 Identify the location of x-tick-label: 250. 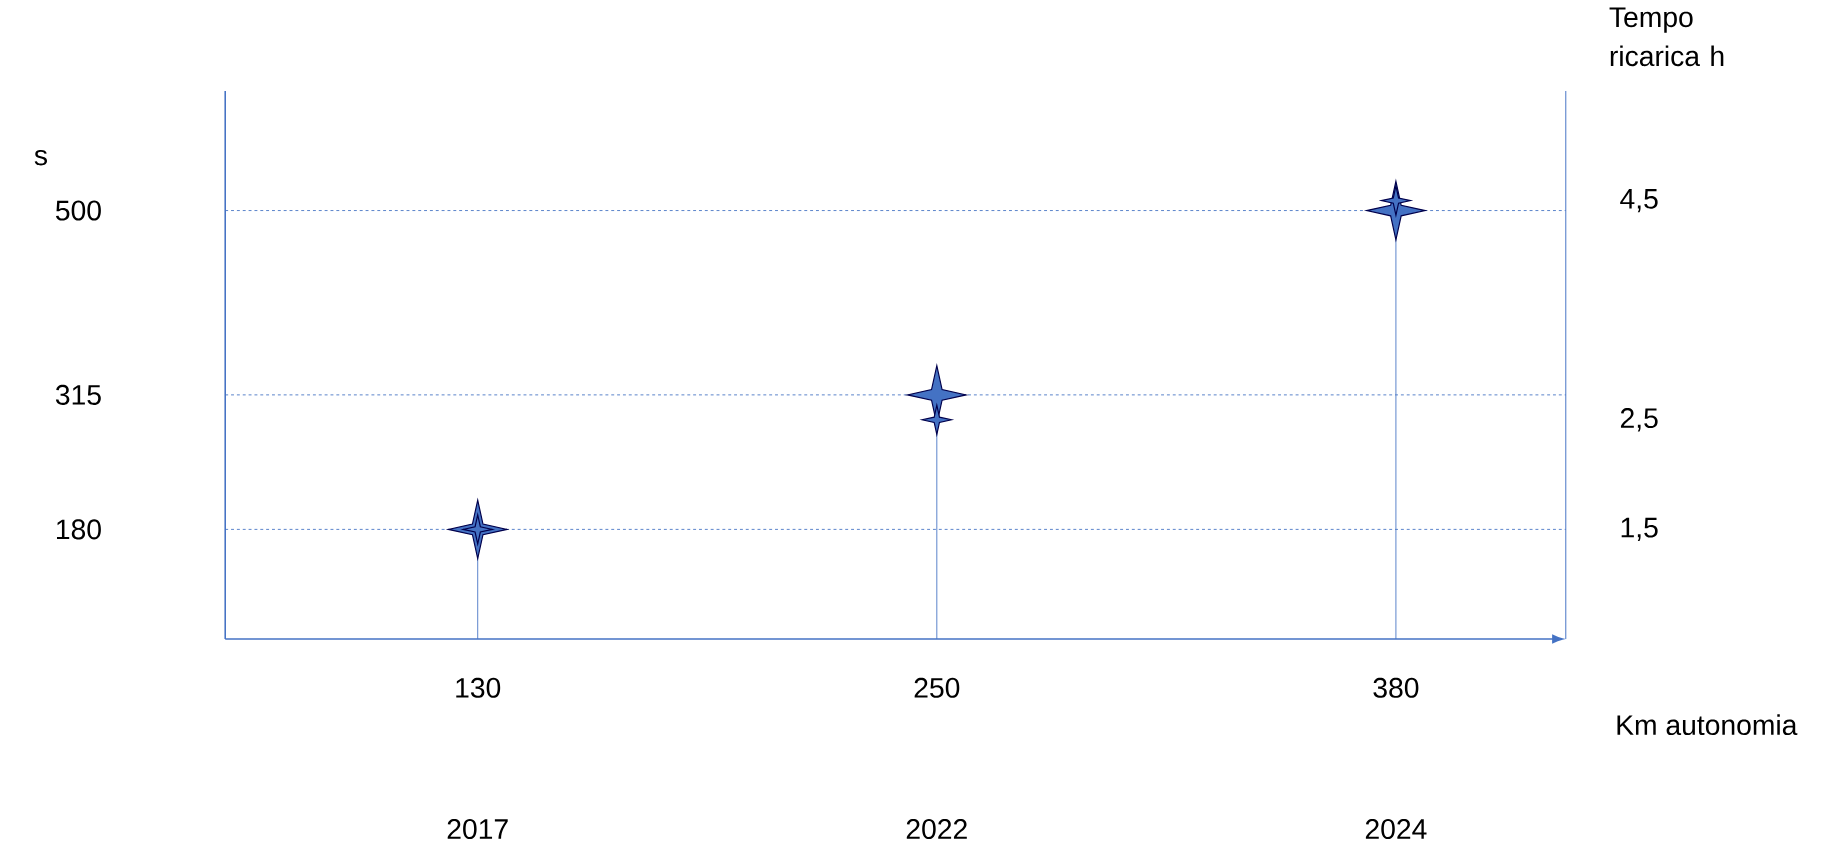
(937, 687).